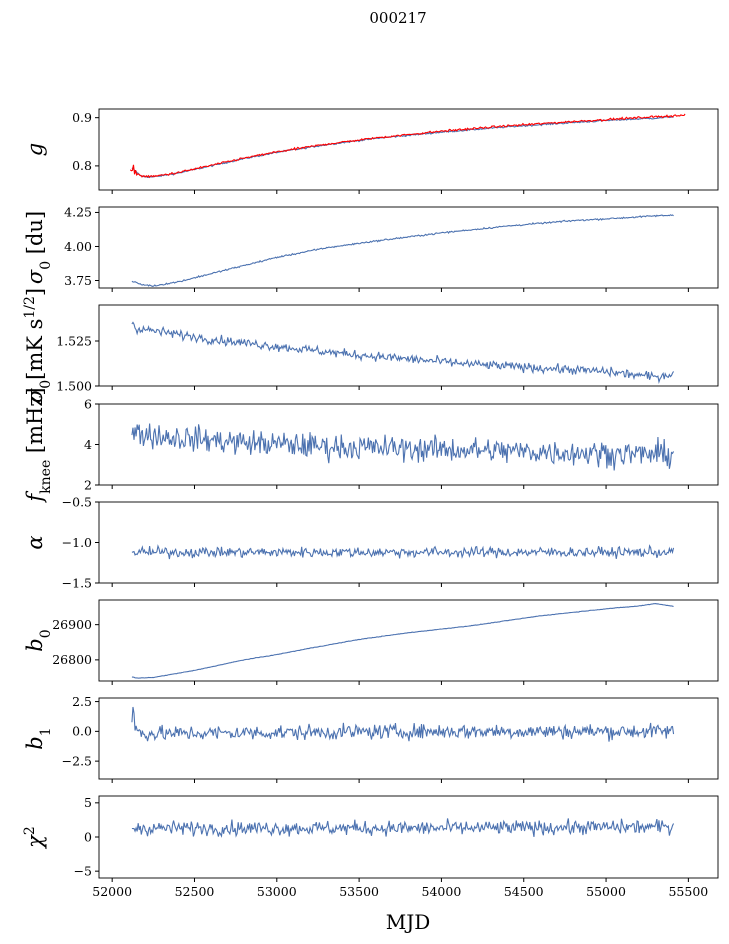 The height and width of the screenshot is (944, 729). What do you see at coordinates (277, 891) in the screenshot?
I see `x-tick-label: 53000` at bounding box center [277, 891].